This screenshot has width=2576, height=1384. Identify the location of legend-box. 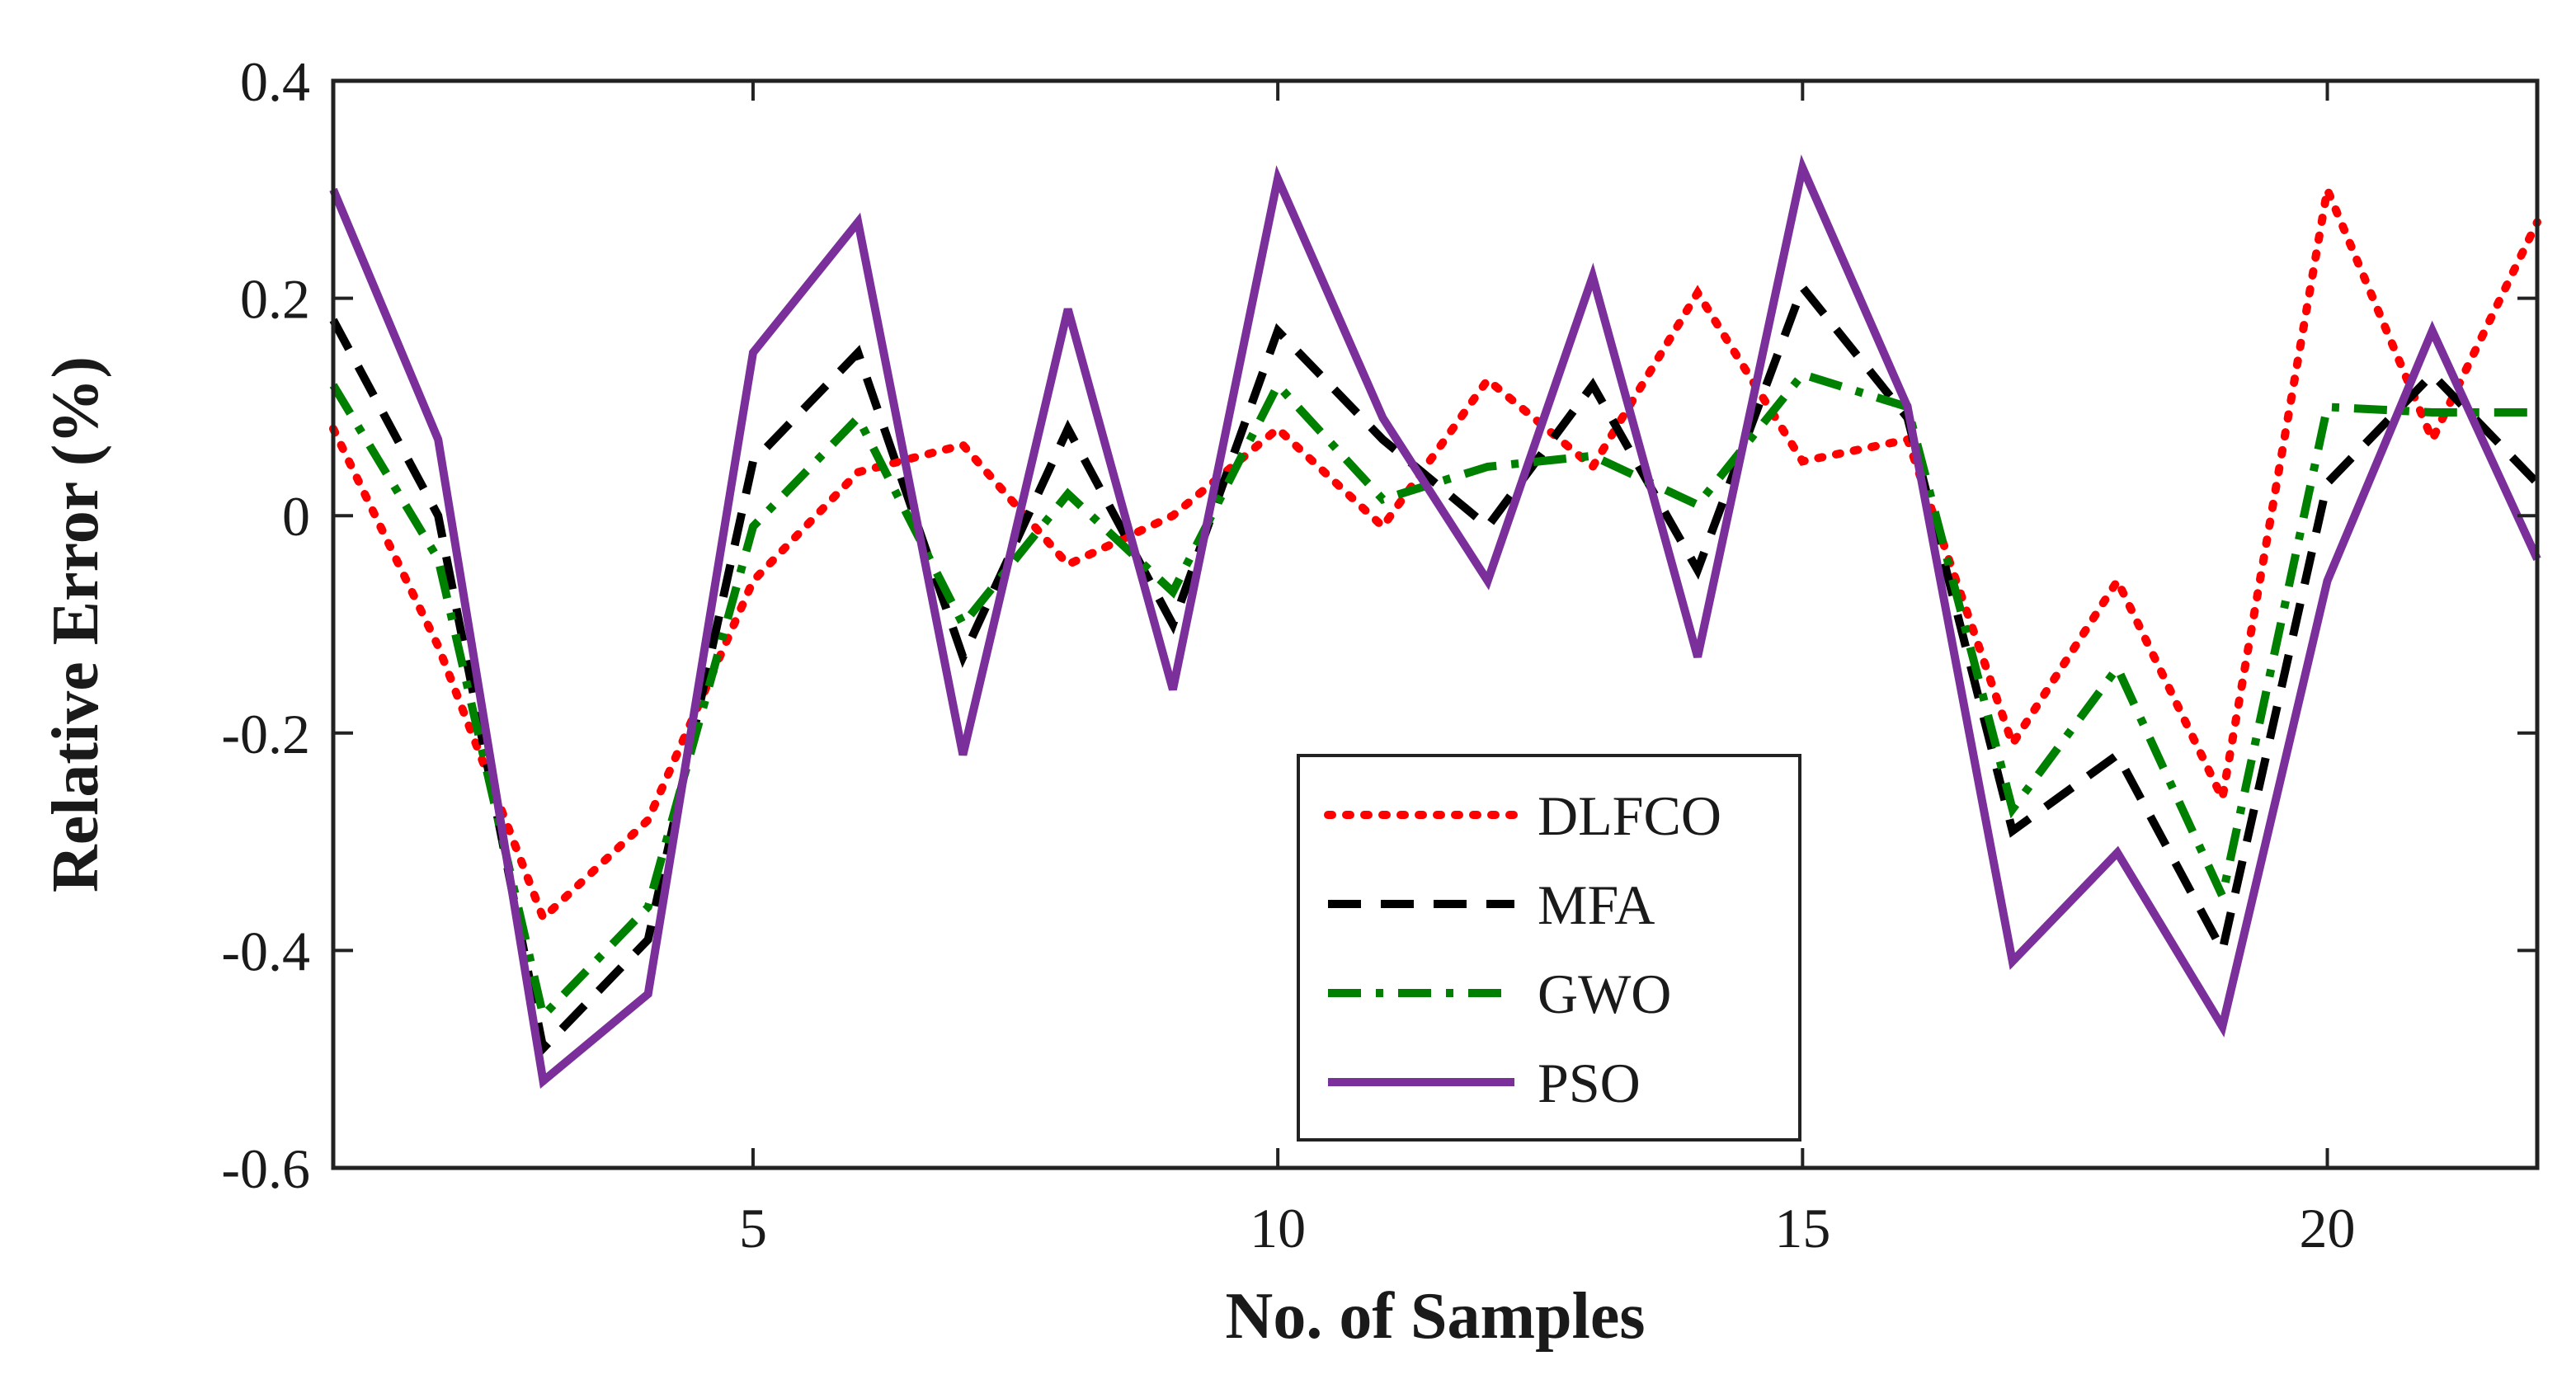
(1549, 948).